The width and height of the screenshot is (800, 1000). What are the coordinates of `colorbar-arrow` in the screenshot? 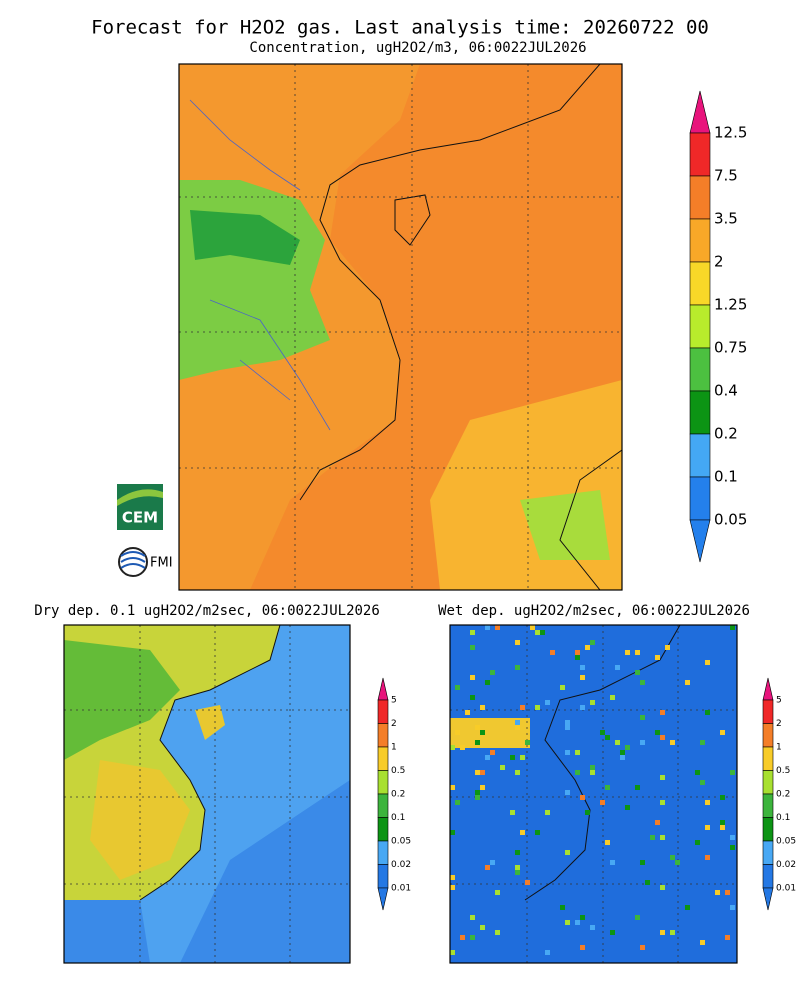 It's located at (768, 899).